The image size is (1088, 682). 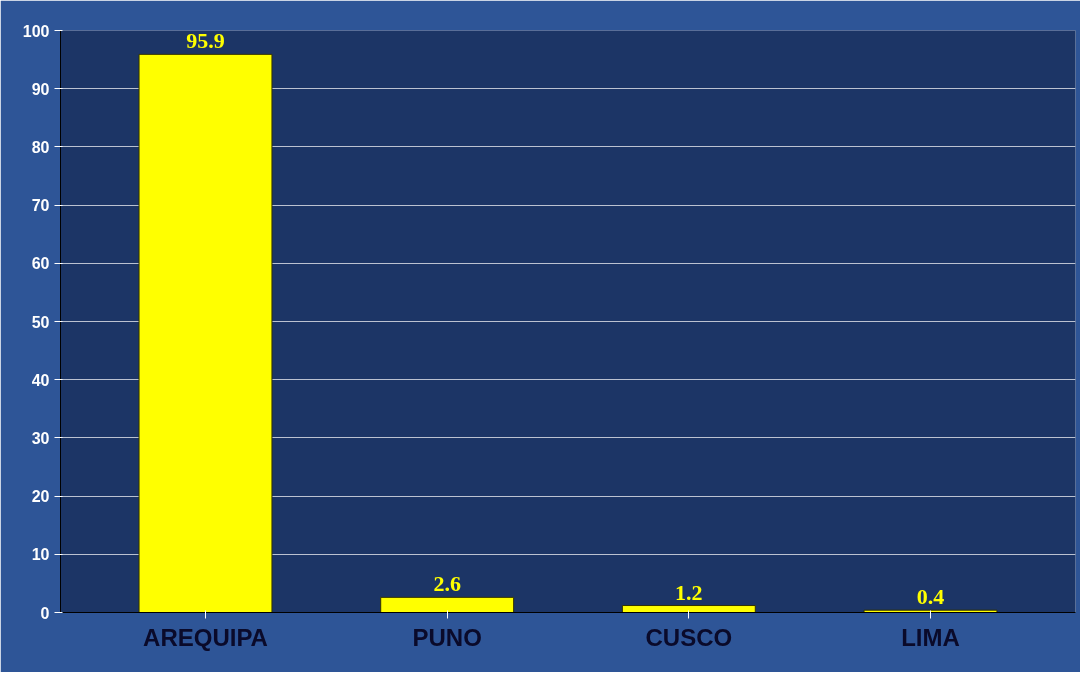 What do you see at coordinates (45, 613) in the screenshot?
I see `y-tick-label: 0` at bounding box center [45, 613].